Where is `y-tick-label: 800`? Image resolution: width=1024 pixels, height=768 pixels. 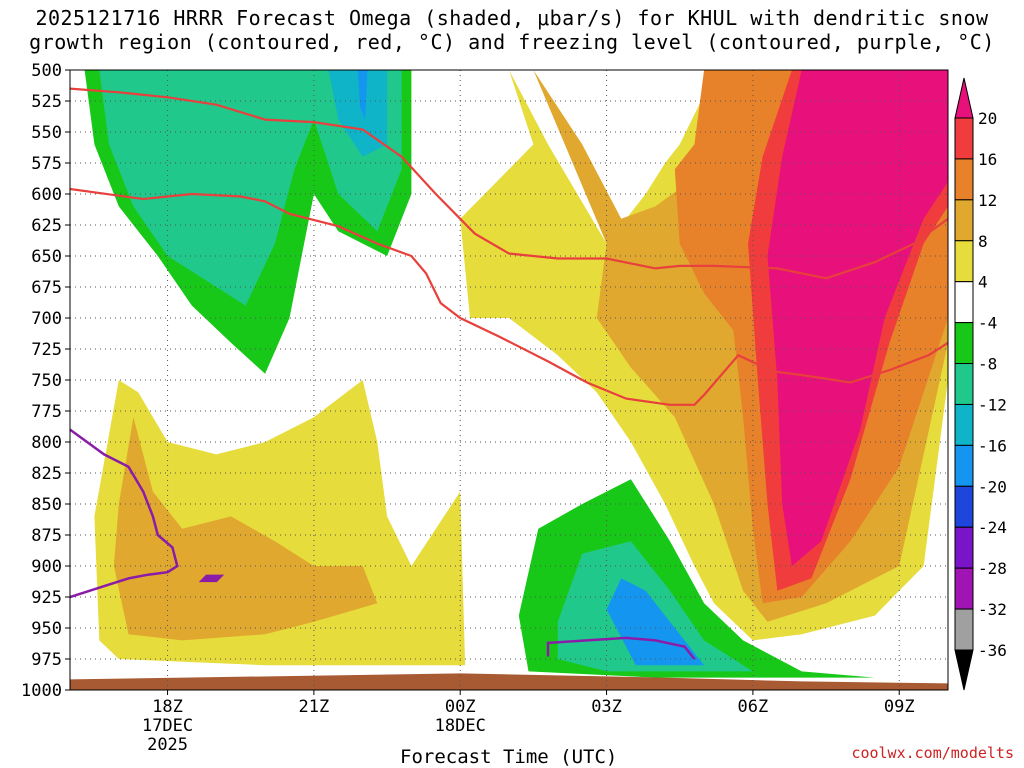
y-tick-label: 800 is located at coordinates (46, 443).